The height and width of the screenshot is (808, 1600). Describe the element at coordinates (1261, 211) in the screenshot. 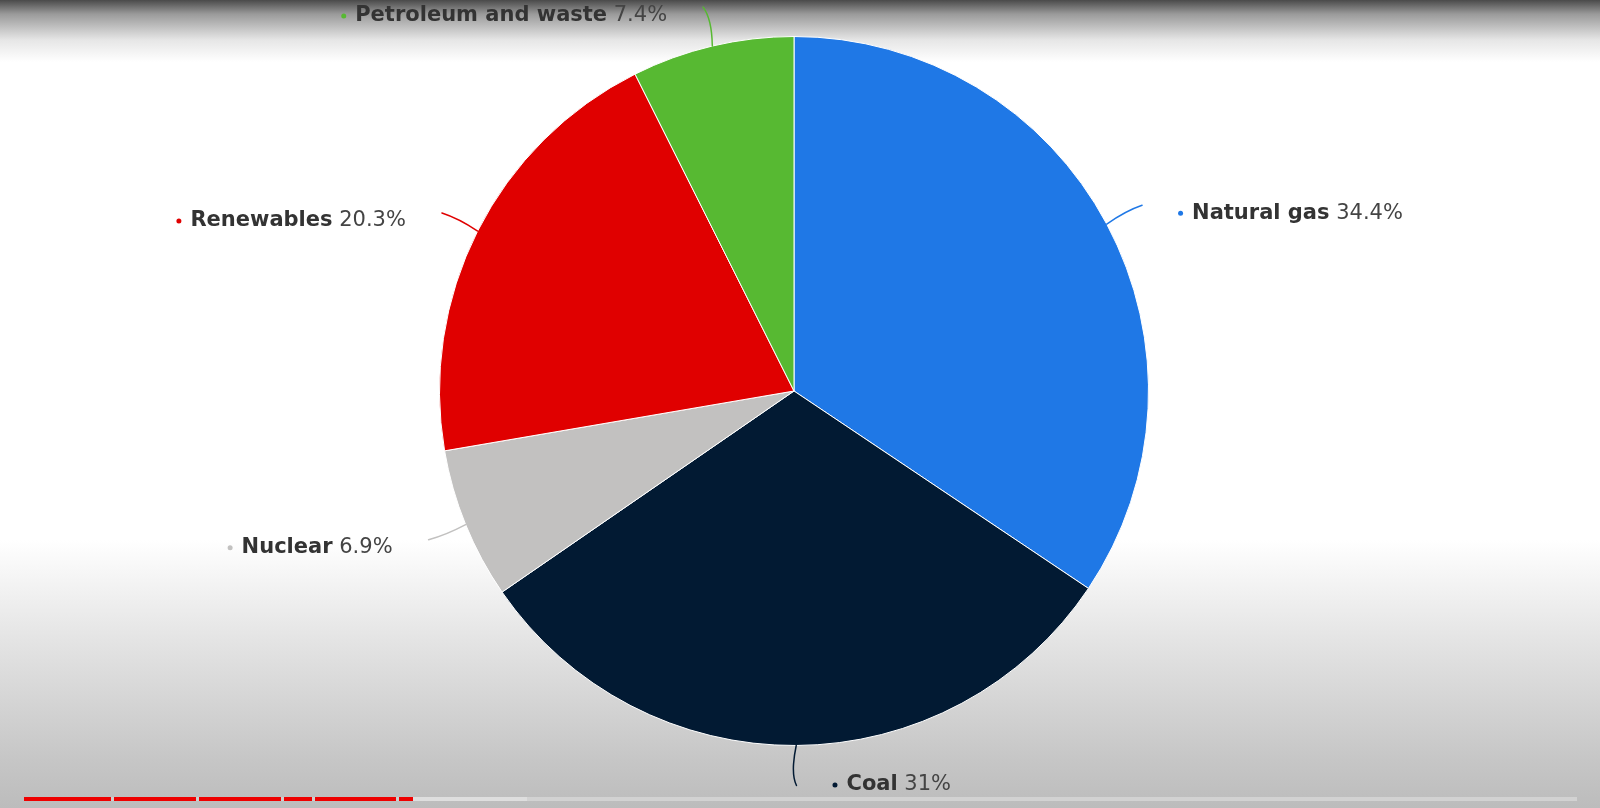

I see `legend-label: Natural gas` at that location.